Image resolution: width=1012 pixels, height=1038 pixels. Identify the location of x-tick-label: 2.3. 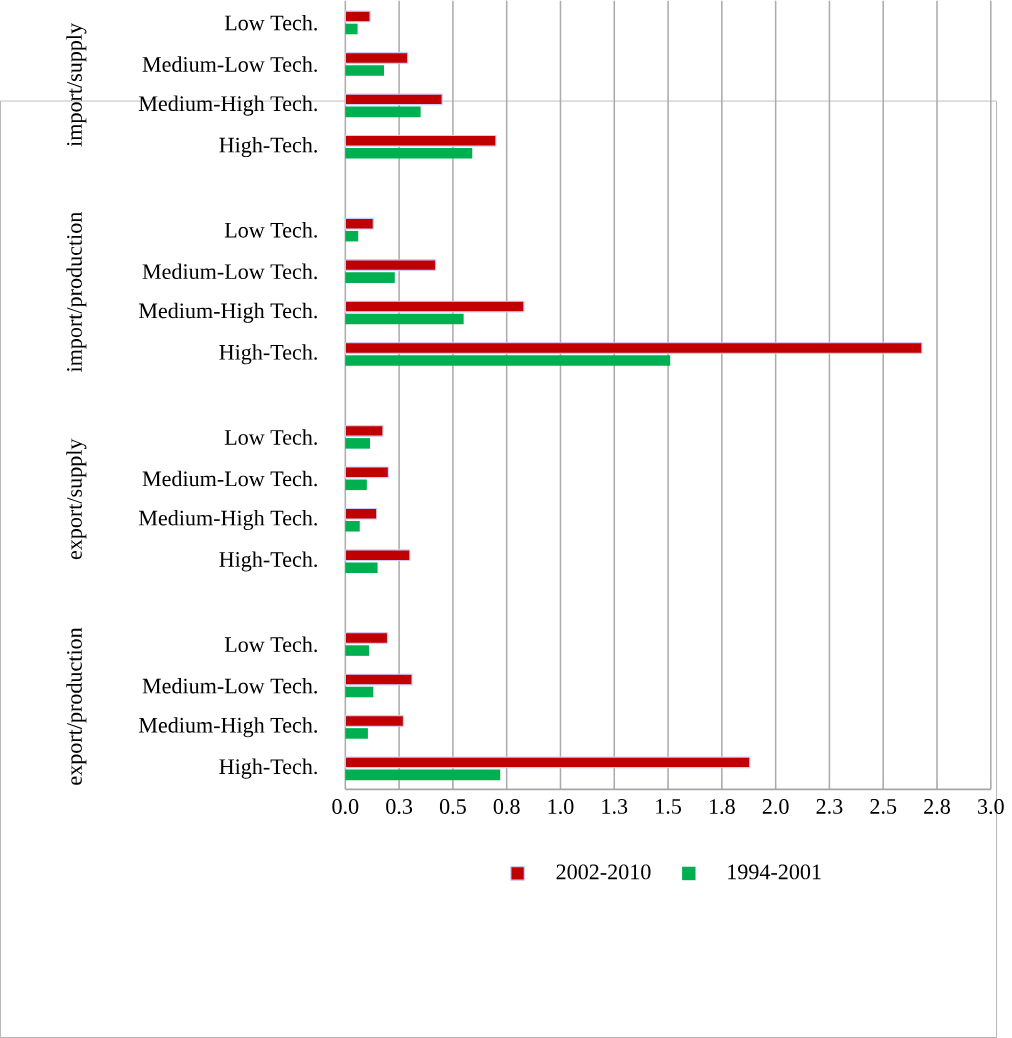
(829, 806).